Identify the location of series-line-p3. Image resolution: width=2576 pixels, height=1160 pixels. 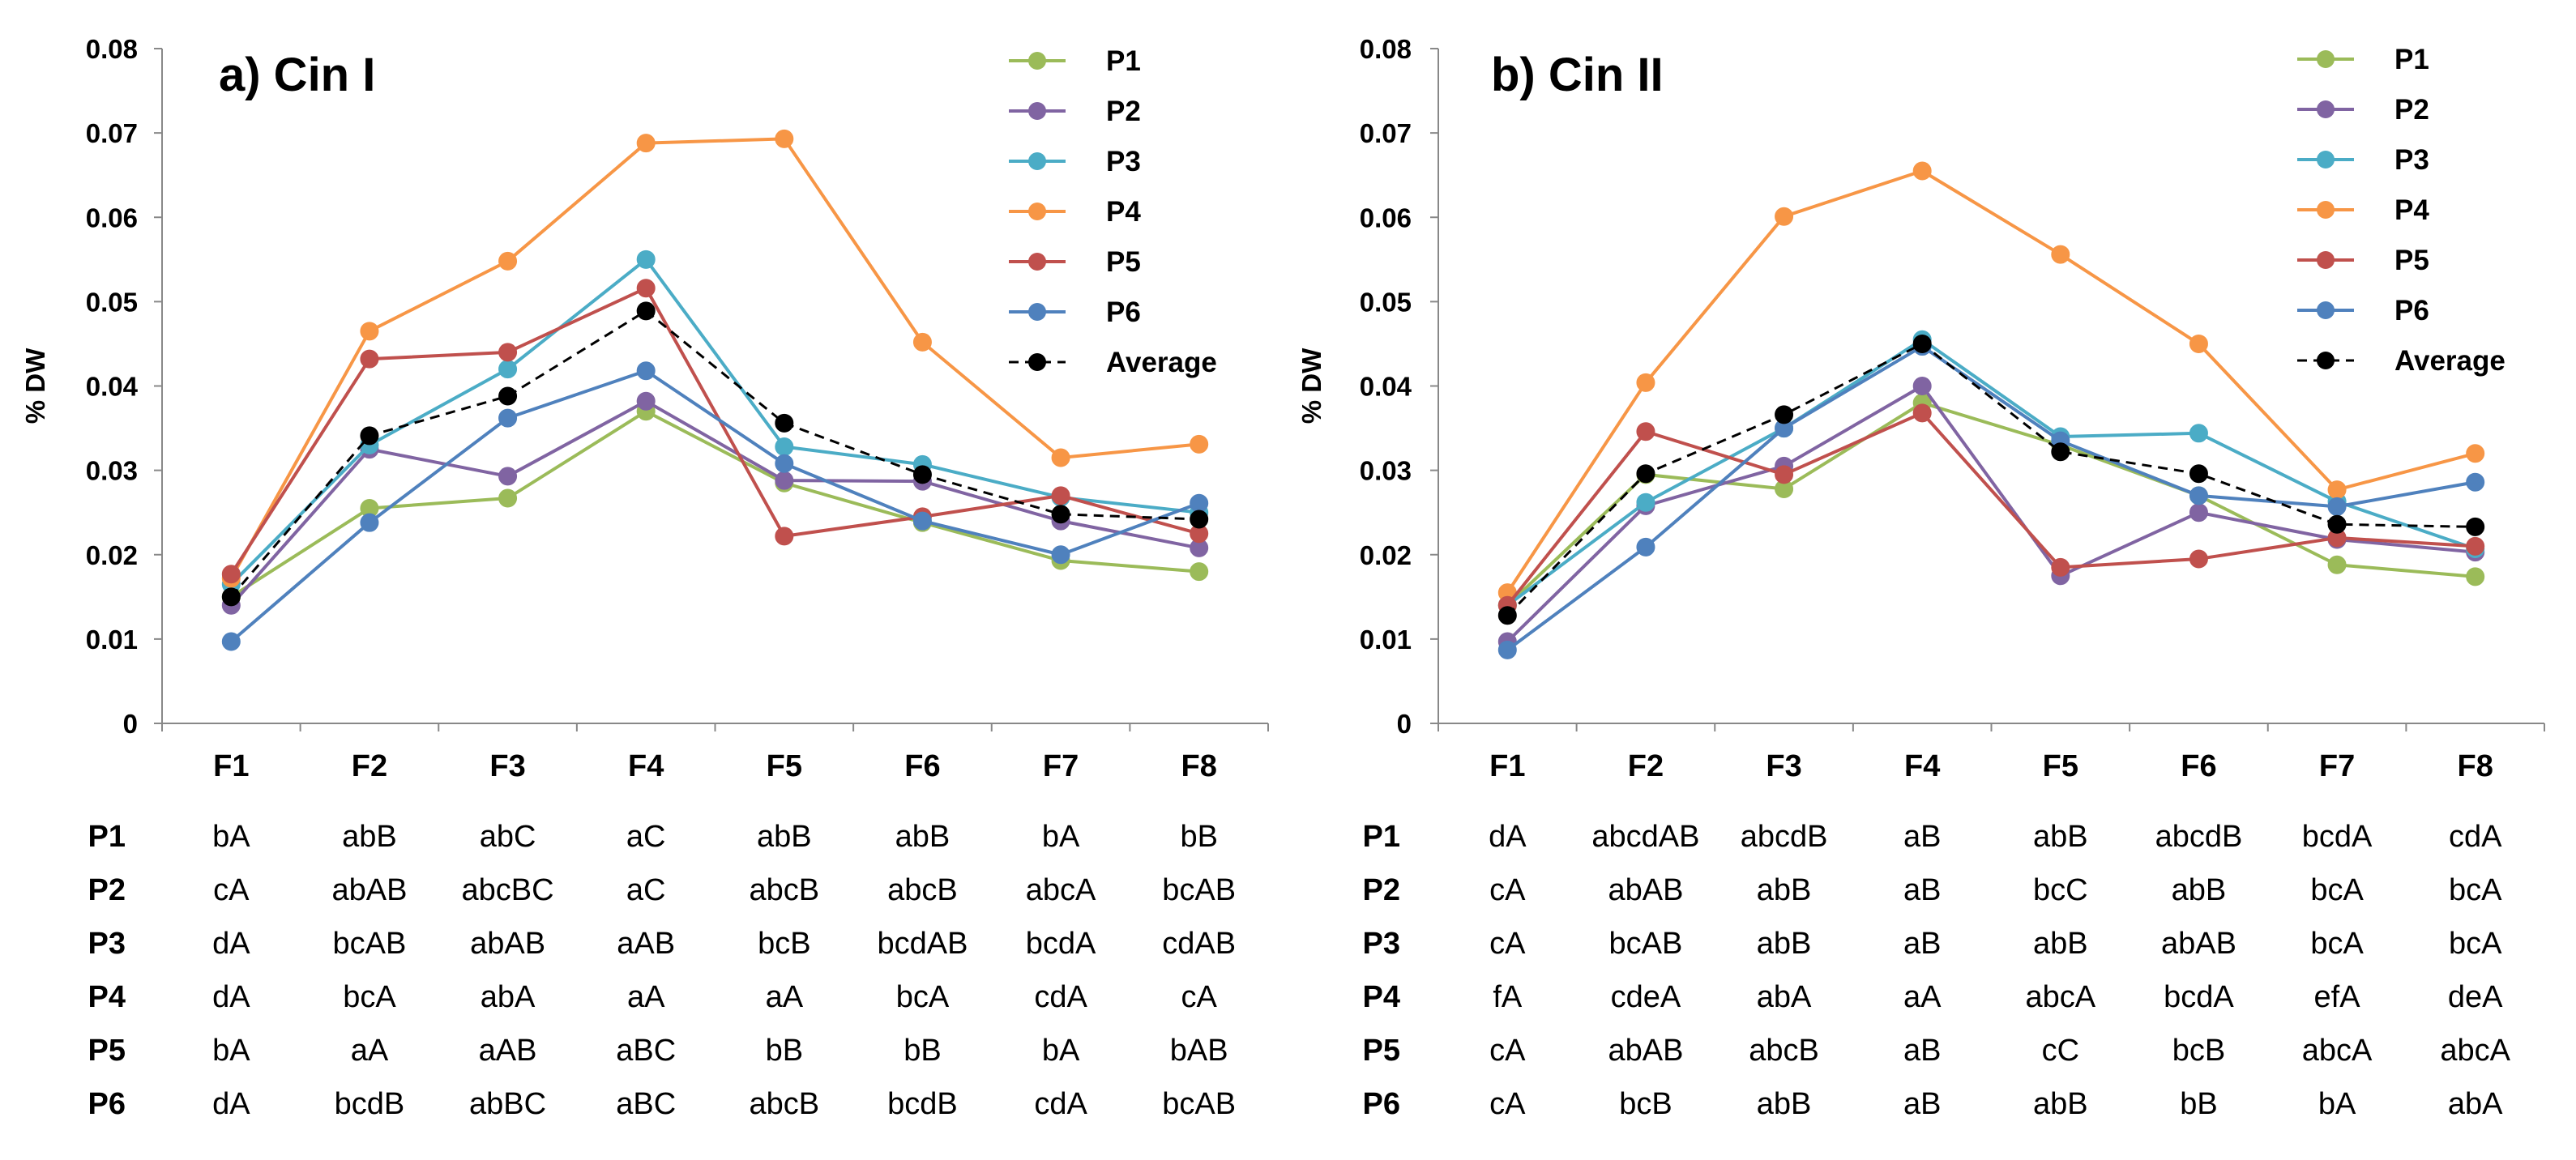
(1991, 473).